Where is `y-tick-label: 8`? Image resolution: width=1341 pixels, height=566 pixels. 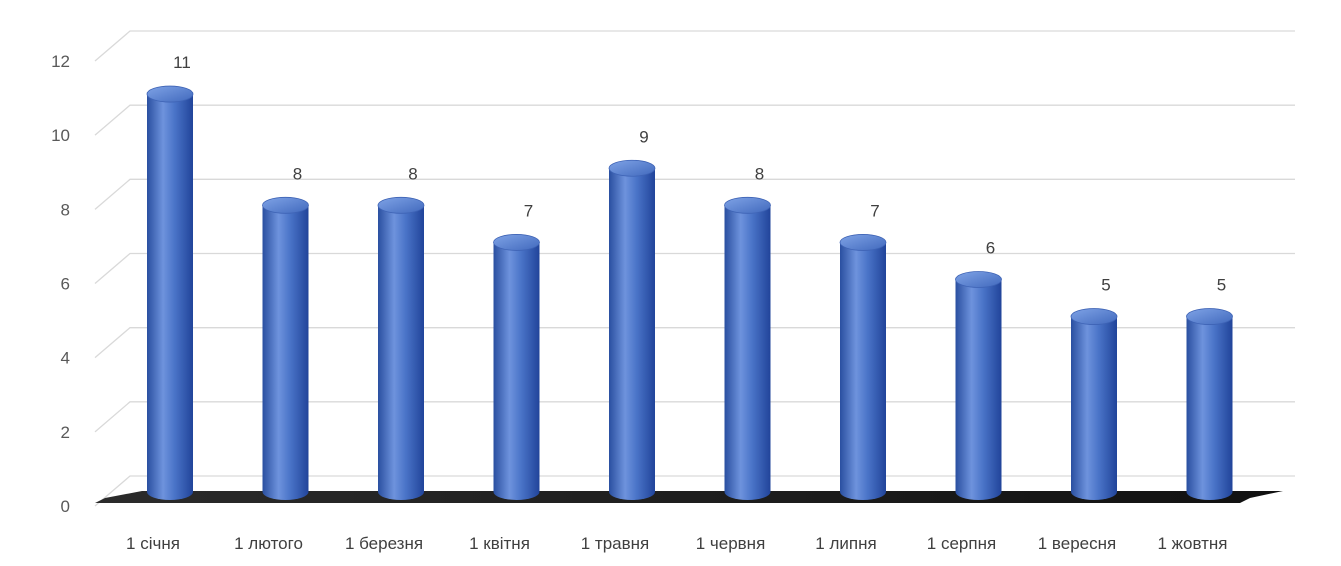
y-tick-label: 8 is located at coordinates (65, 209).